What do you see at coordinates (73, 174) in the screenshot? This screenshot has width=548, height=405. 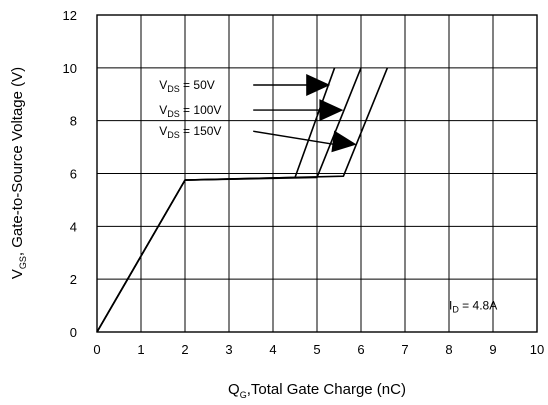 I see `y-tick-label: 6` at bounding box center [73, 174].